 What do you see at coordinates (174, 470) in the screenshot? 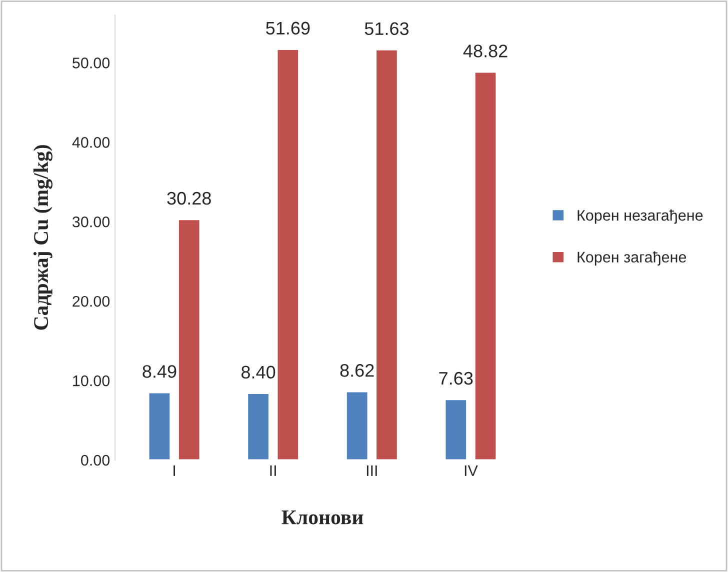
I see `x-tick-label: I` at bounding box center [174, 470].